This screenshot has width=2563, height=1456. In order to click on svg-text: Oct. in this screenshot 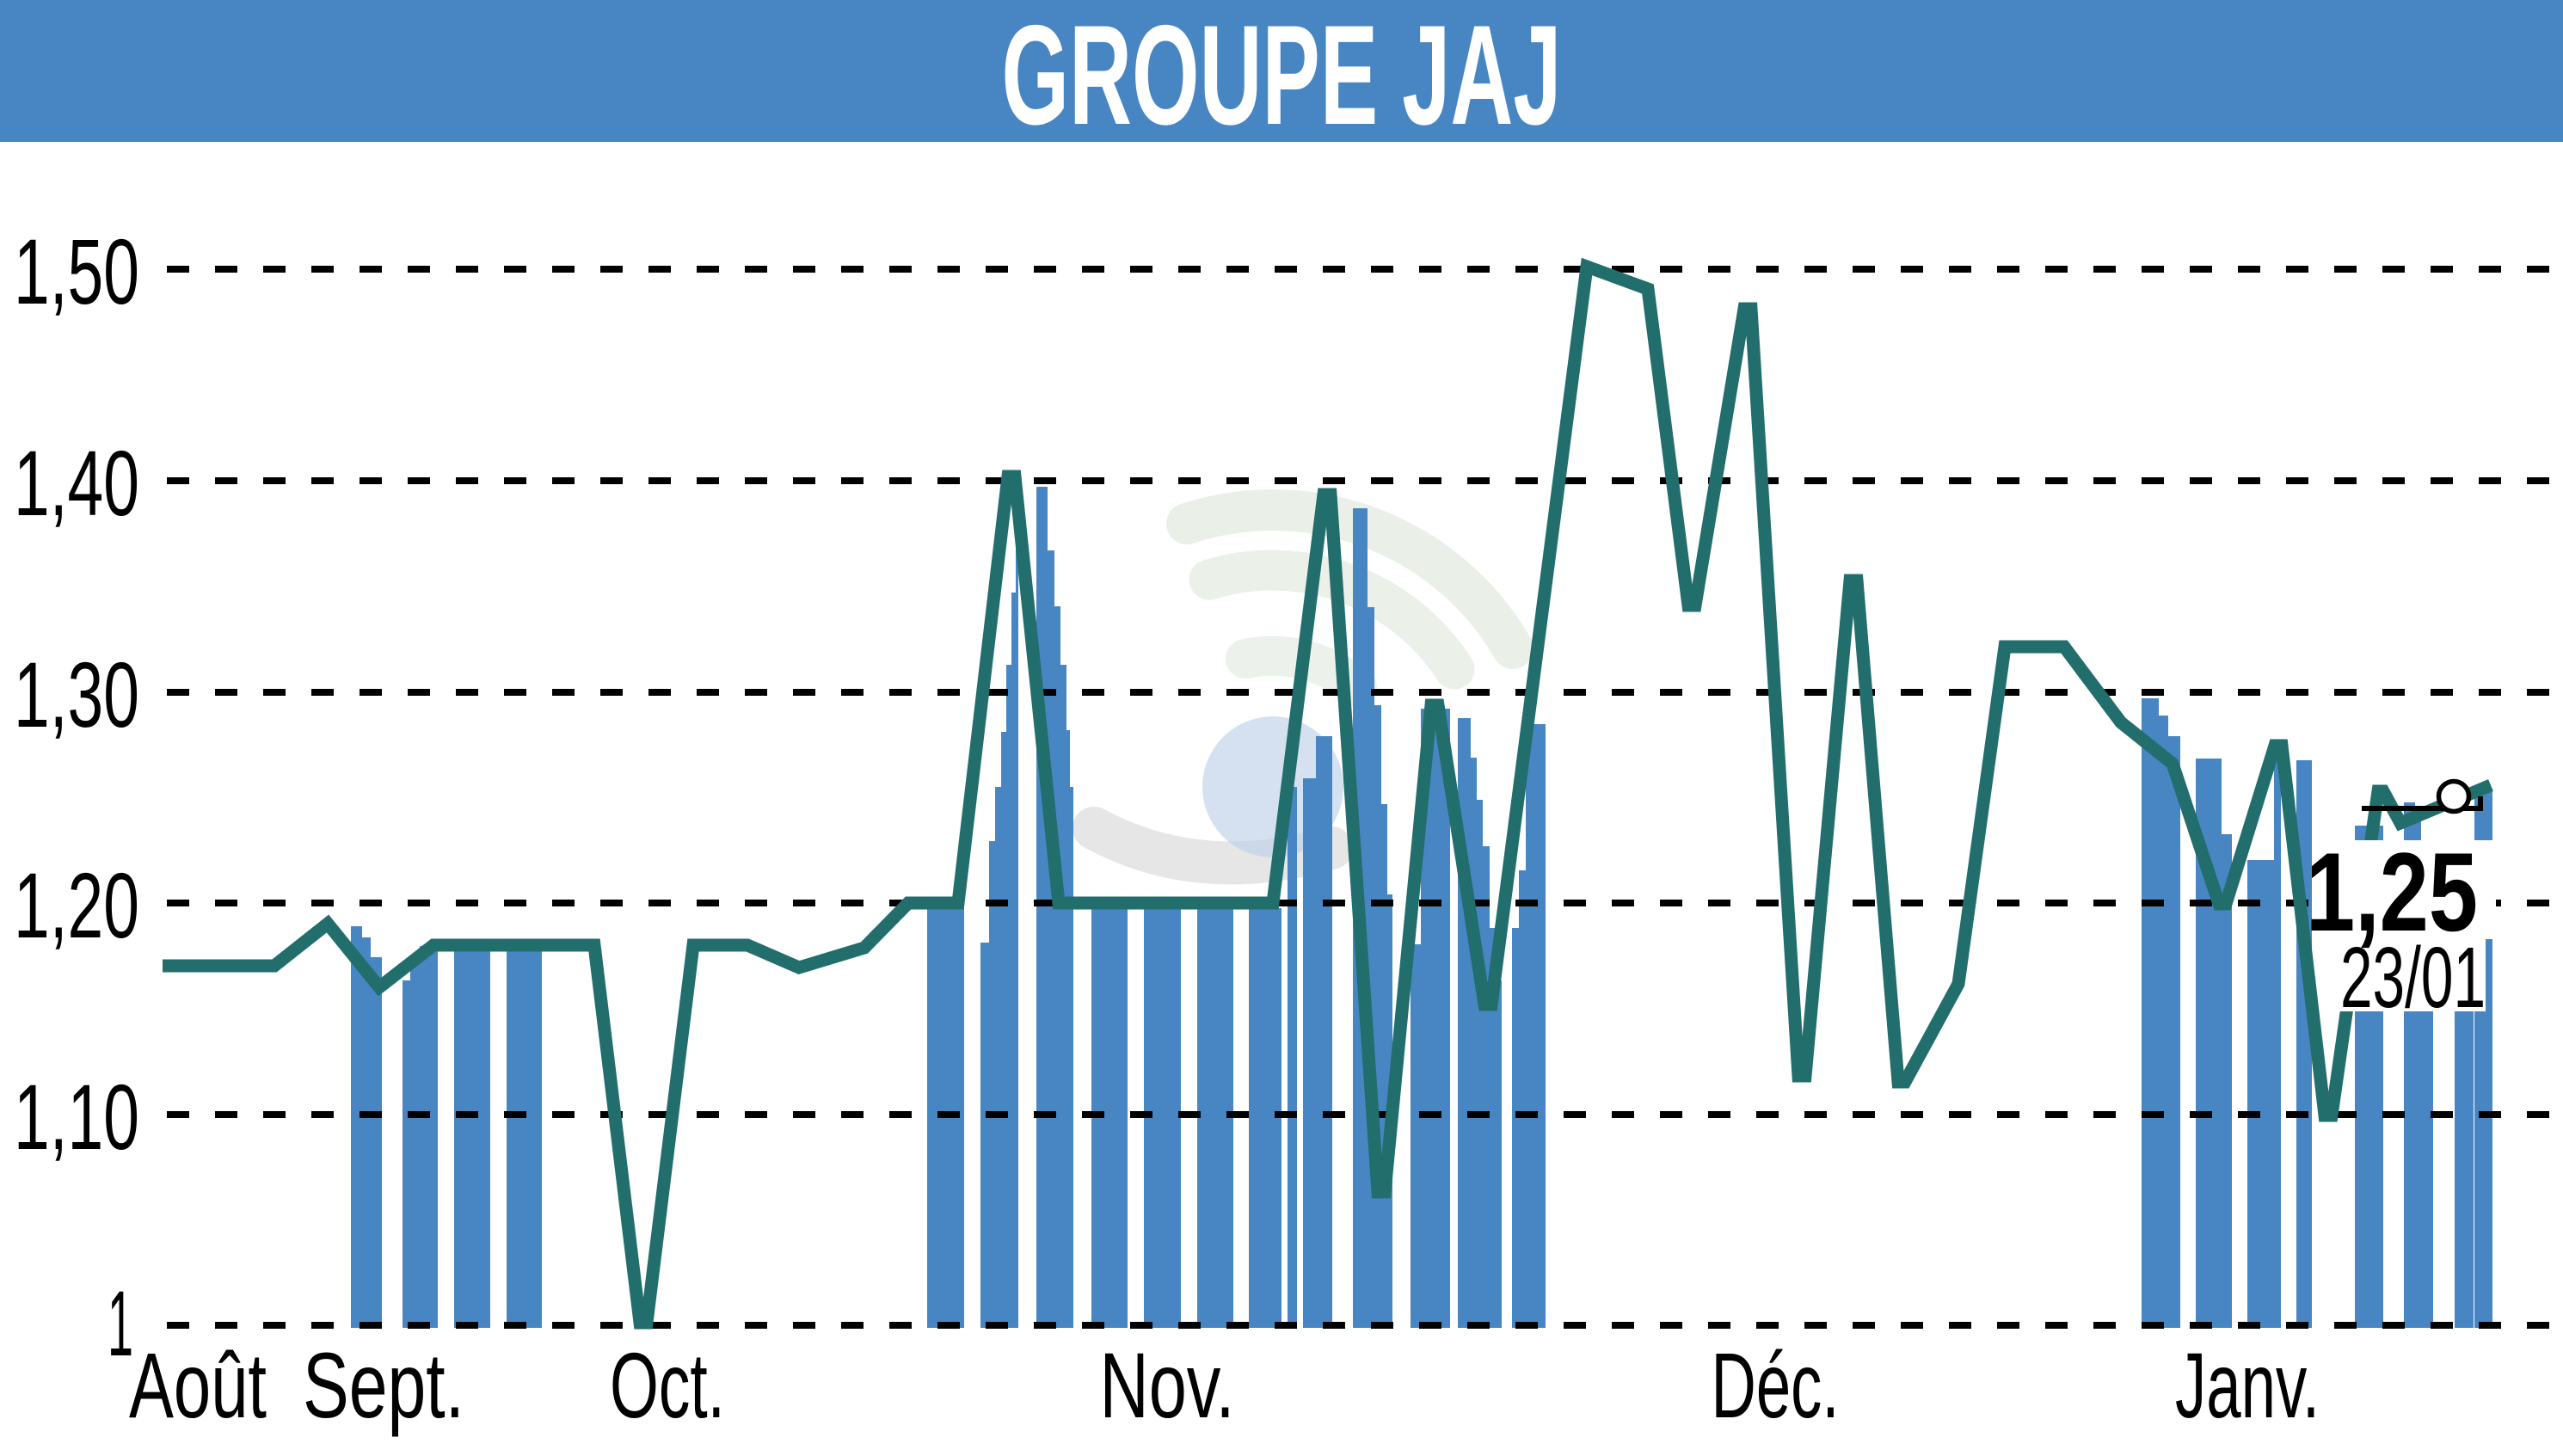, I will do `click(667, 1385)`.